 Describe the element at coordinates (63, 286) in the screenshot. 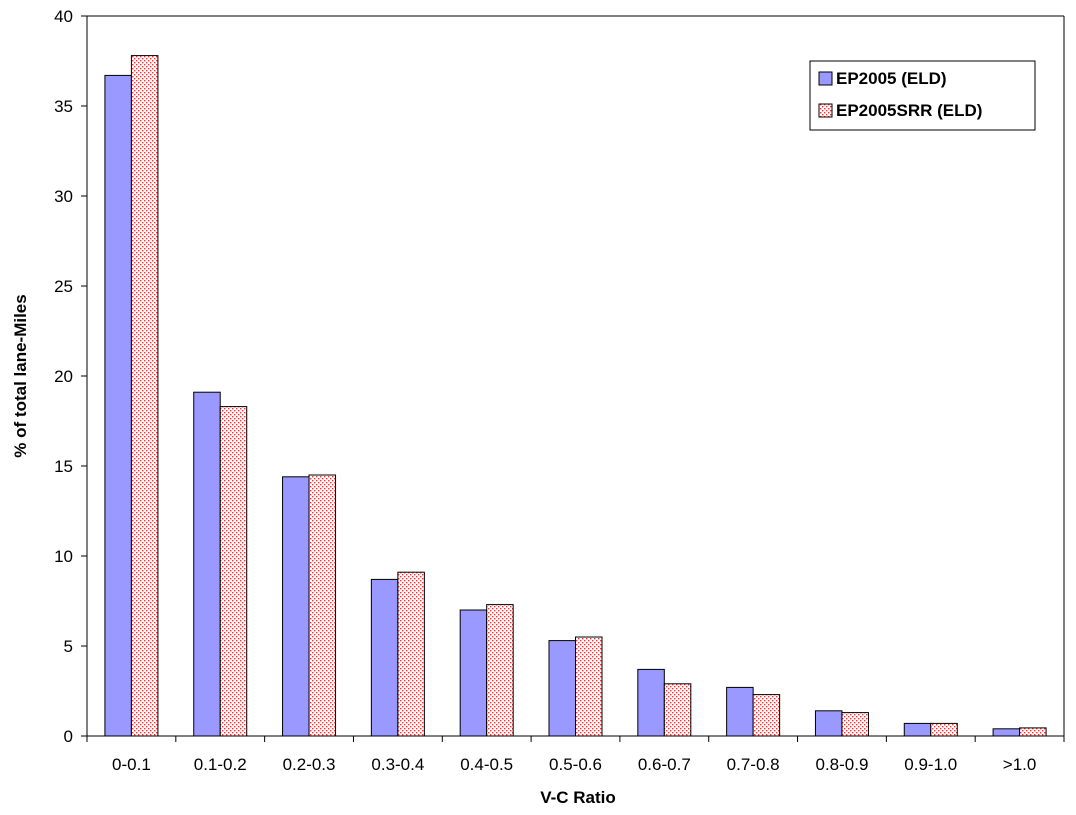

I see `y-tick-label: 25` at that location.